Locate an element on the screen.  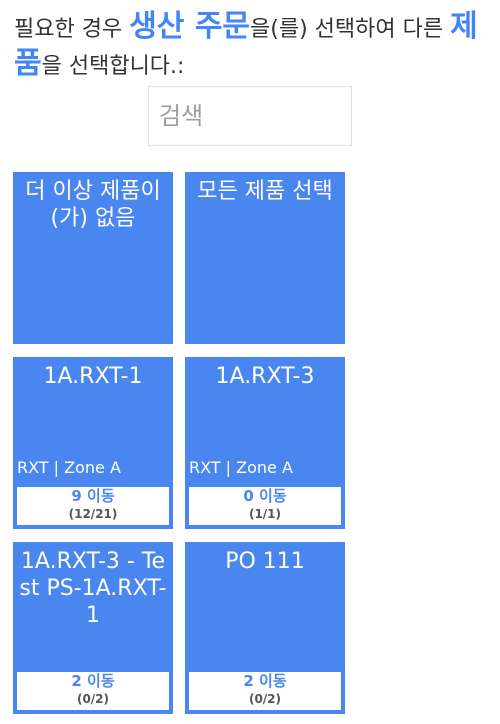
tile-product: PO 111 2 이동 (0/2) is located at coordinates (265, 628).